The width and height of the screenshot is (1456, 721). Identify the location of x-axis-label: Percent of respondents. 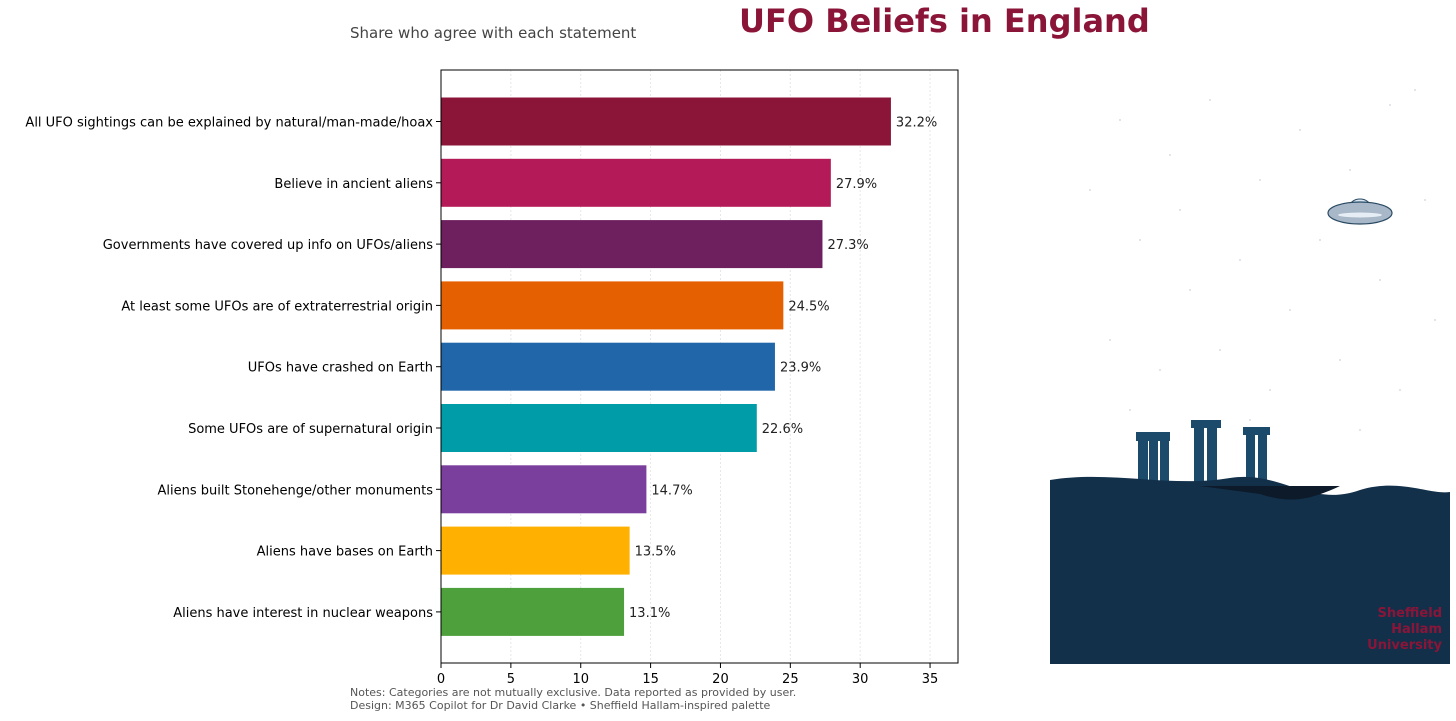
(699, 689).